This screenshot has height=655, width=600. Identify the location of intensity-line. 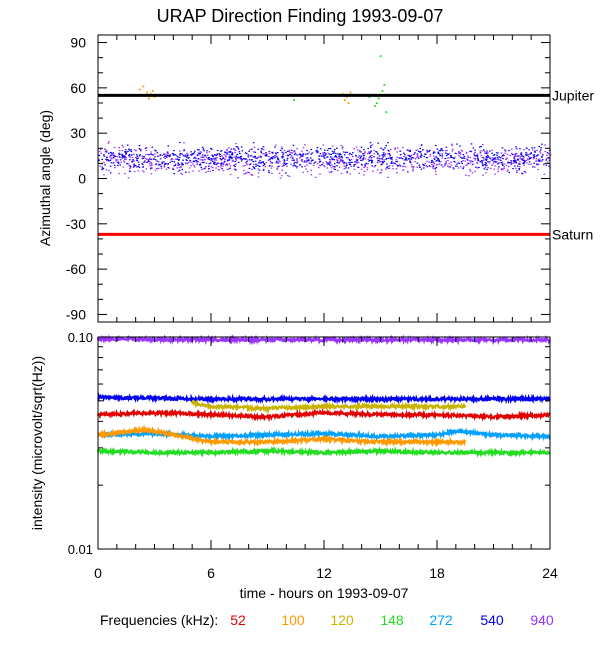
(323, 415).